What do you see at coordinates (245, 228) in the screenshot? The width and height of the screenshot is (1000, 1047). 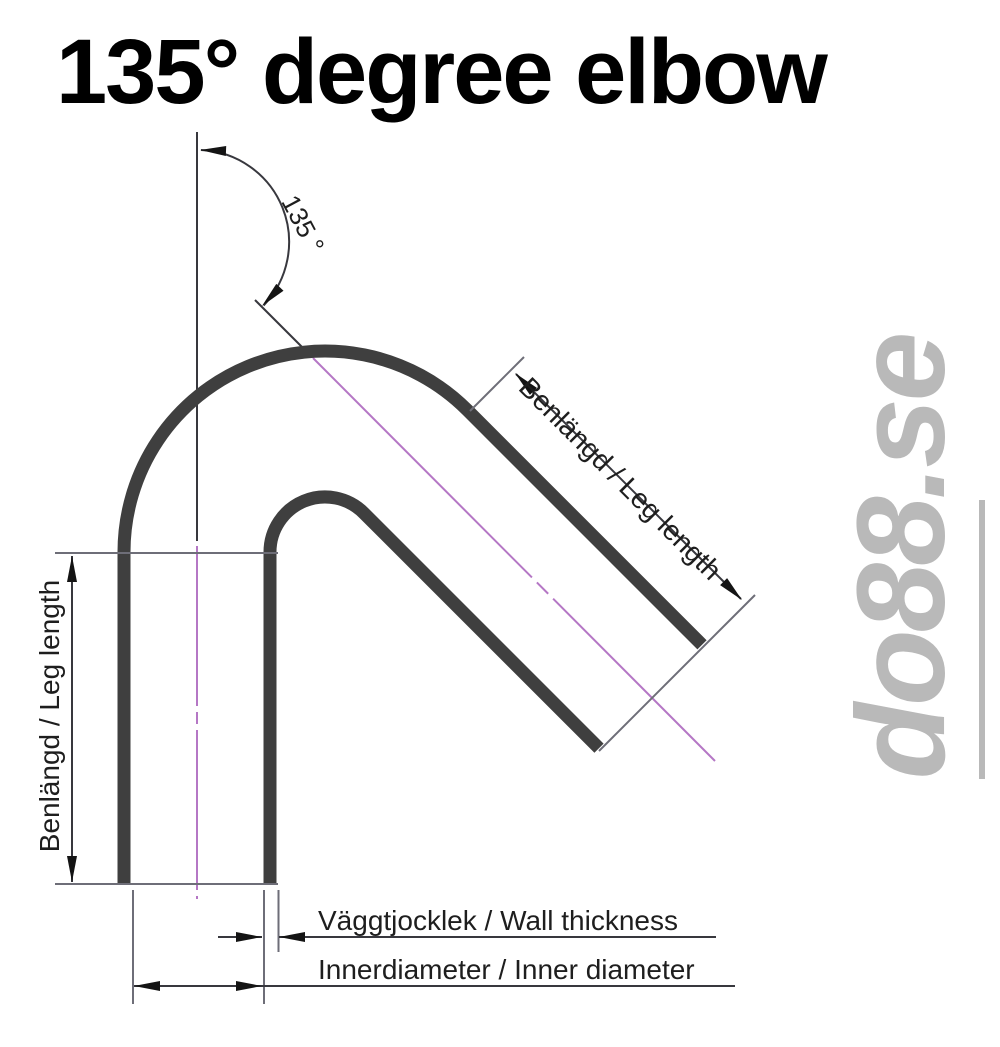 I see `angle-arc` at bounding box center [245, 228].